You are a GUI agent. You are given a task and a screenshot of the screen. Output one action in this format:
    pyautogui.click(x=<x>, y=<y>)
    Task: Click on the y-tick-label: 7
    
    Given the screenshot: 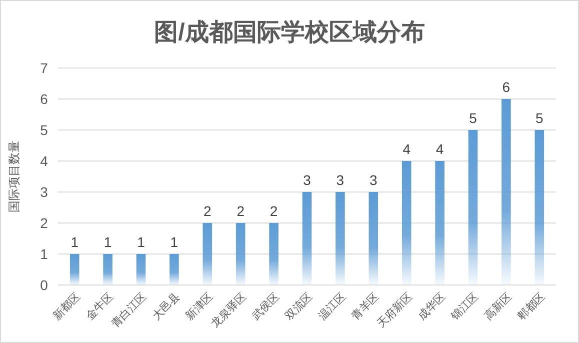 What is the action you would take?
    pyautogui.click(x=44, y=68)
    